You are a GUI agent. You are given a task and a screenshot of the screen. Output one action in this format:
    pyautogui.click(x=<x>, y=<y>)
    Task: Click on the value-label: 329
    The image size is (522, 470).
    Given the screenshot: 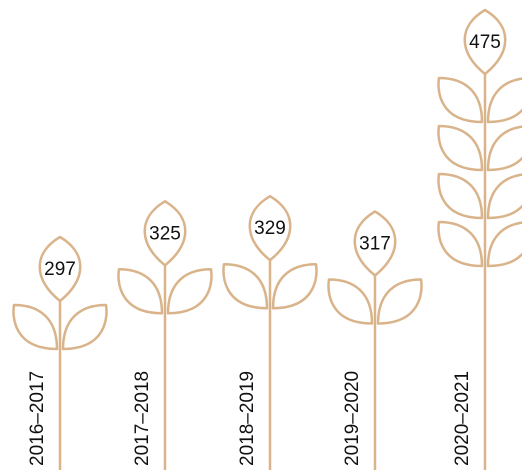 What is the action you would take?
    pyautogui.click(x=270, y=228)
    